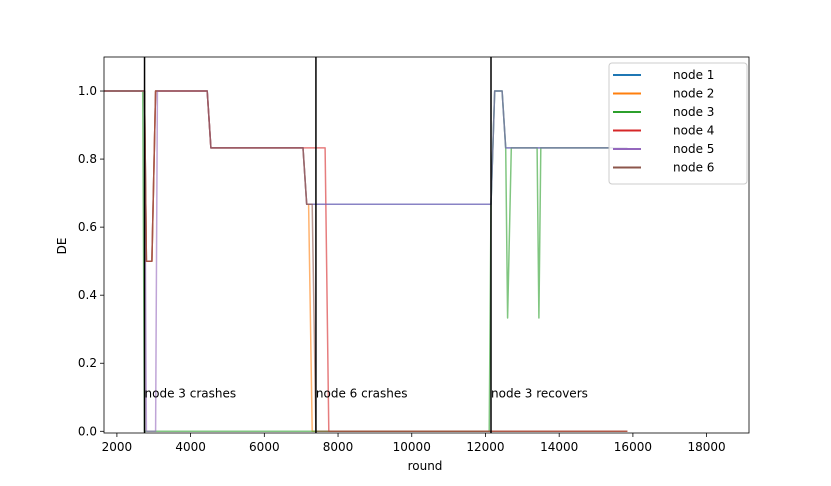 The width and height of the screenshot is (831, 486). What do you see at coordinates (539, 393) in the screenshot?
I see `annotation-node-3-recovers: node 3 recovers` at bounding box center [539, 393].